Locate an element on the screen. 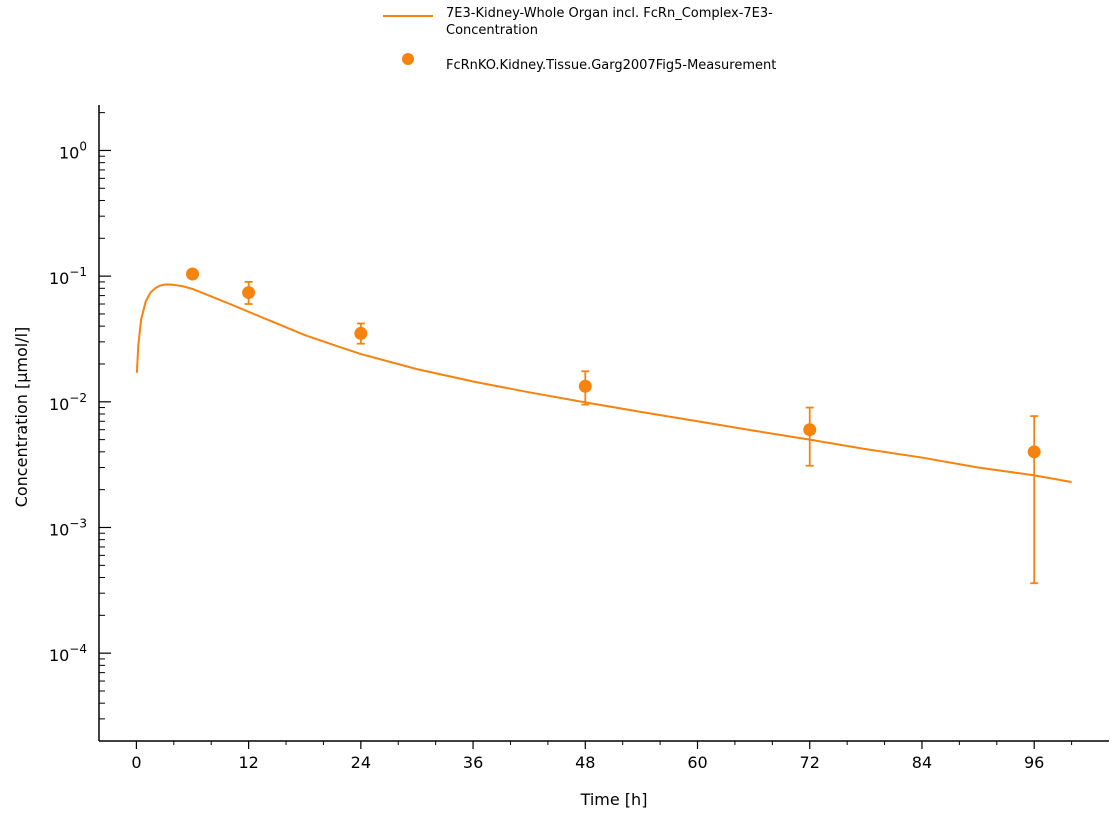 The image size is (1120, 816). y-axis-title: Concentration [µmol/l] is located at coordinates (21, 417).